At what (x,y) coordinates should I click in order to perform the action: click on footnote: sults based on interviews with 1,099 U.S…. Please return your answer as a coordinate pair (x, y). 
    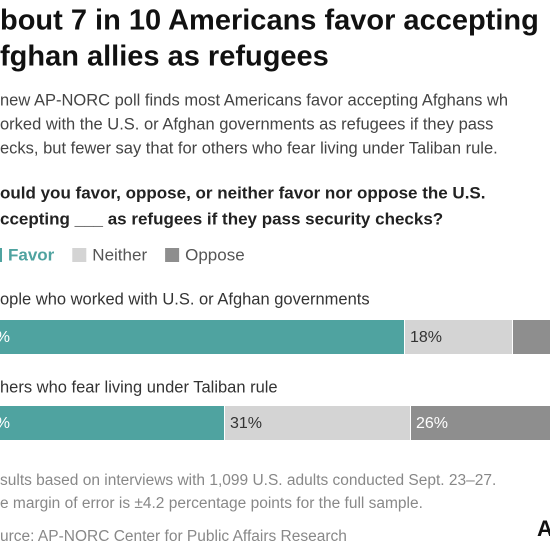
    Looking at the image, I should click on (248, 480).